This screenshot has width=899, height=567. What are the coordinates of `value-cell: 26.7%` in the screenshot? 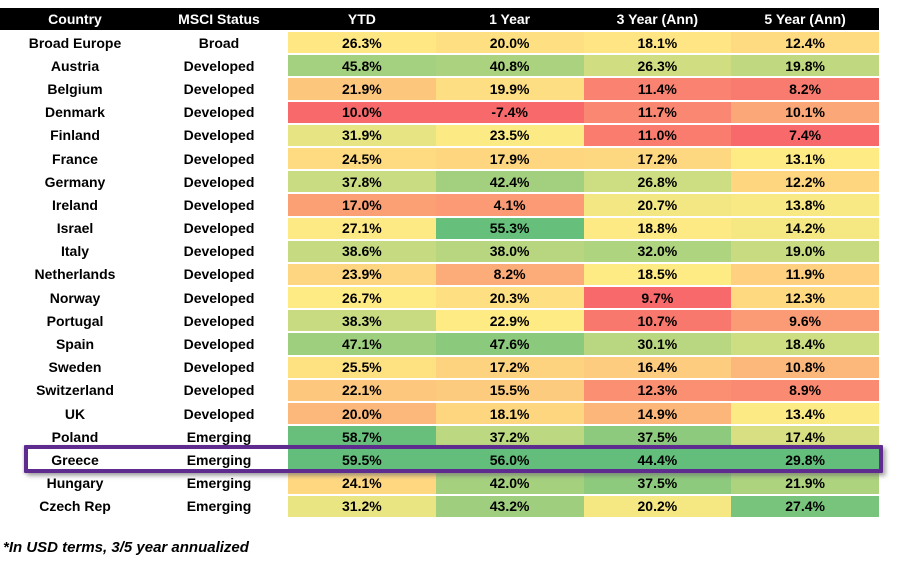 It's located at (362, 298).